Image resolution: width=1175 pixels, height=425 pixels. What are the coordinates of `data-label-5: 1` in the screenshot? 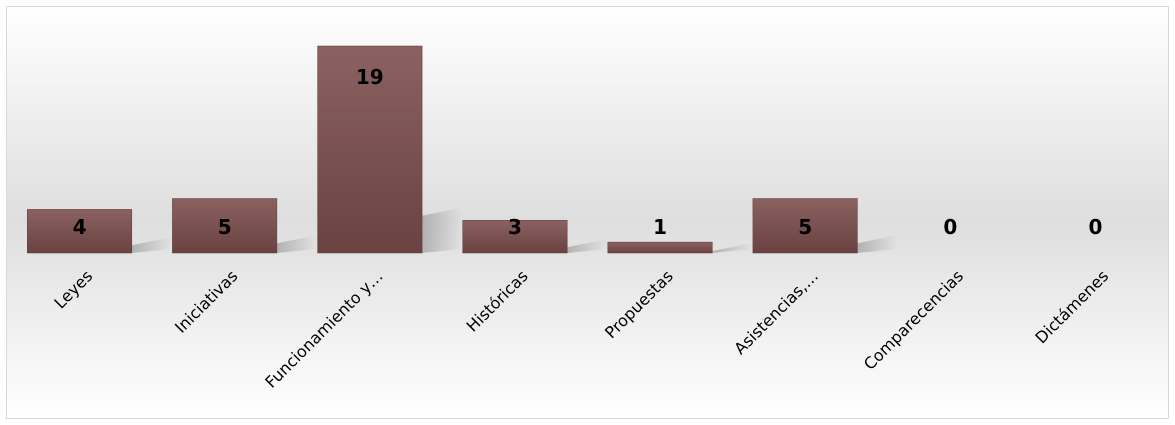 It's located at (660, 227).